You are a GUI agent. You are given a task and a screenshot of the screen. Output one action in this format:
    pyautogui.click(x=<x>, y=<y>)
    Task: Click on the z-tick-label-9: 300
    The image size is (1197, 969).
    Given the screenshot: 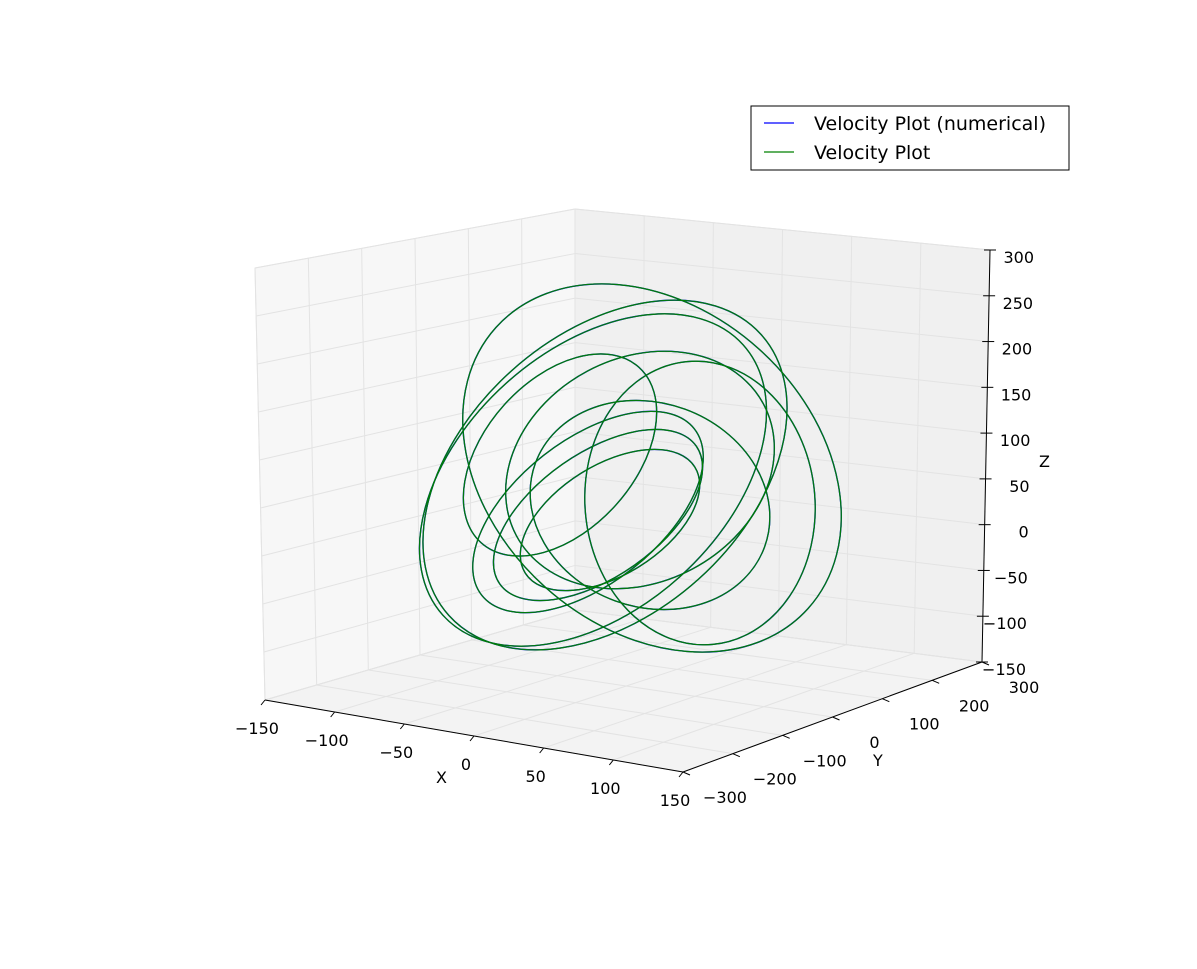 What is the action you would take?
    pyautogui.click(x=1018, y=257)
    